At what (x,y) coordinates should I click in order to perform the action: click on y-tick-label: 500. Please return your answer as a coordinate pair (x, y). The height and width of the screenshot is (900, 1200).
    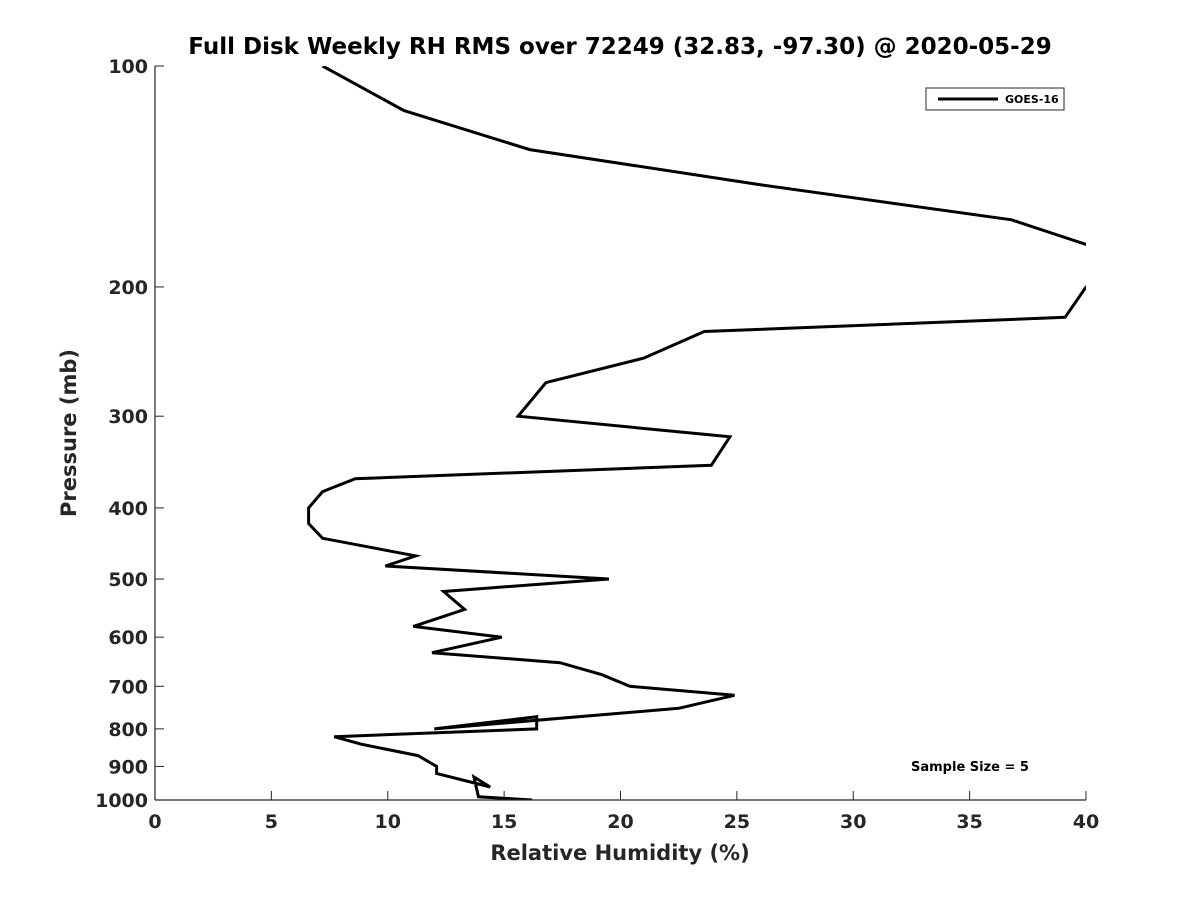
    Looking at the image, I should click on (128, 580).